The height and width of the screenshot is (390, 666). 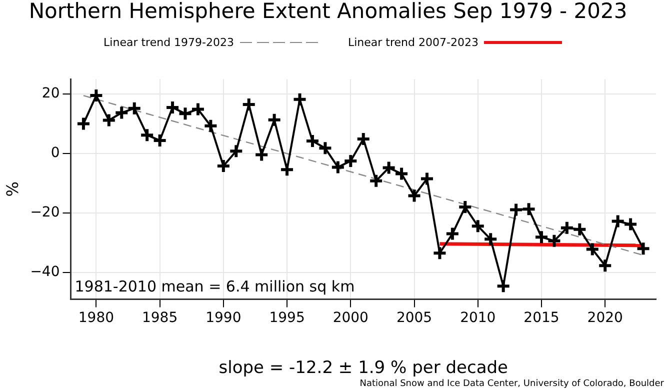 What do you see at coordinates (414, 318) in the screenshot?
I see `x-tick-label: 2005` at bounding box center [414, 318].